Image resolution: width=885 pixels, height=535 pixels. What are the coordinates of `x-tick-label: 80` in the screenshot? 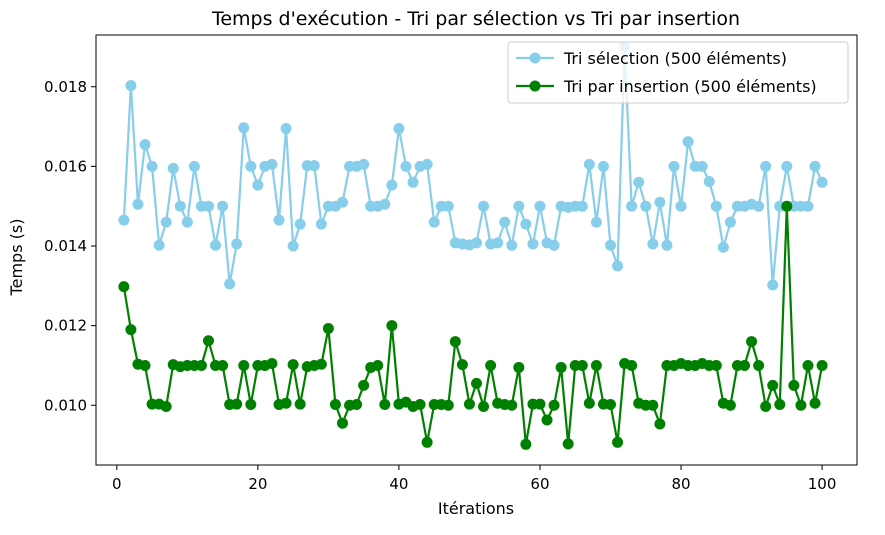 It's located at (680, 484).